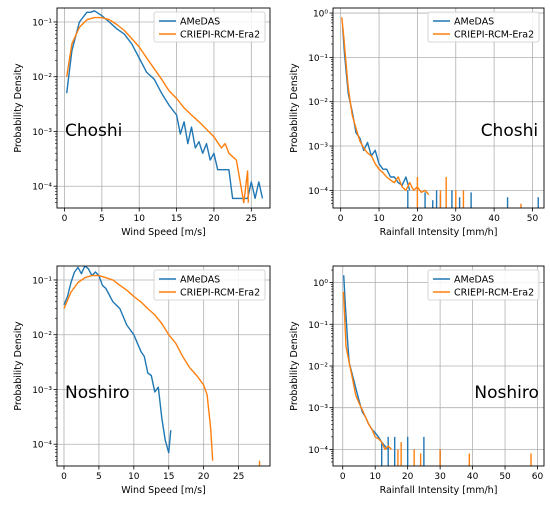  Describe the element at coordinates (538, 477) in the screenshot. I see `x-tick-label: 60` at that location.